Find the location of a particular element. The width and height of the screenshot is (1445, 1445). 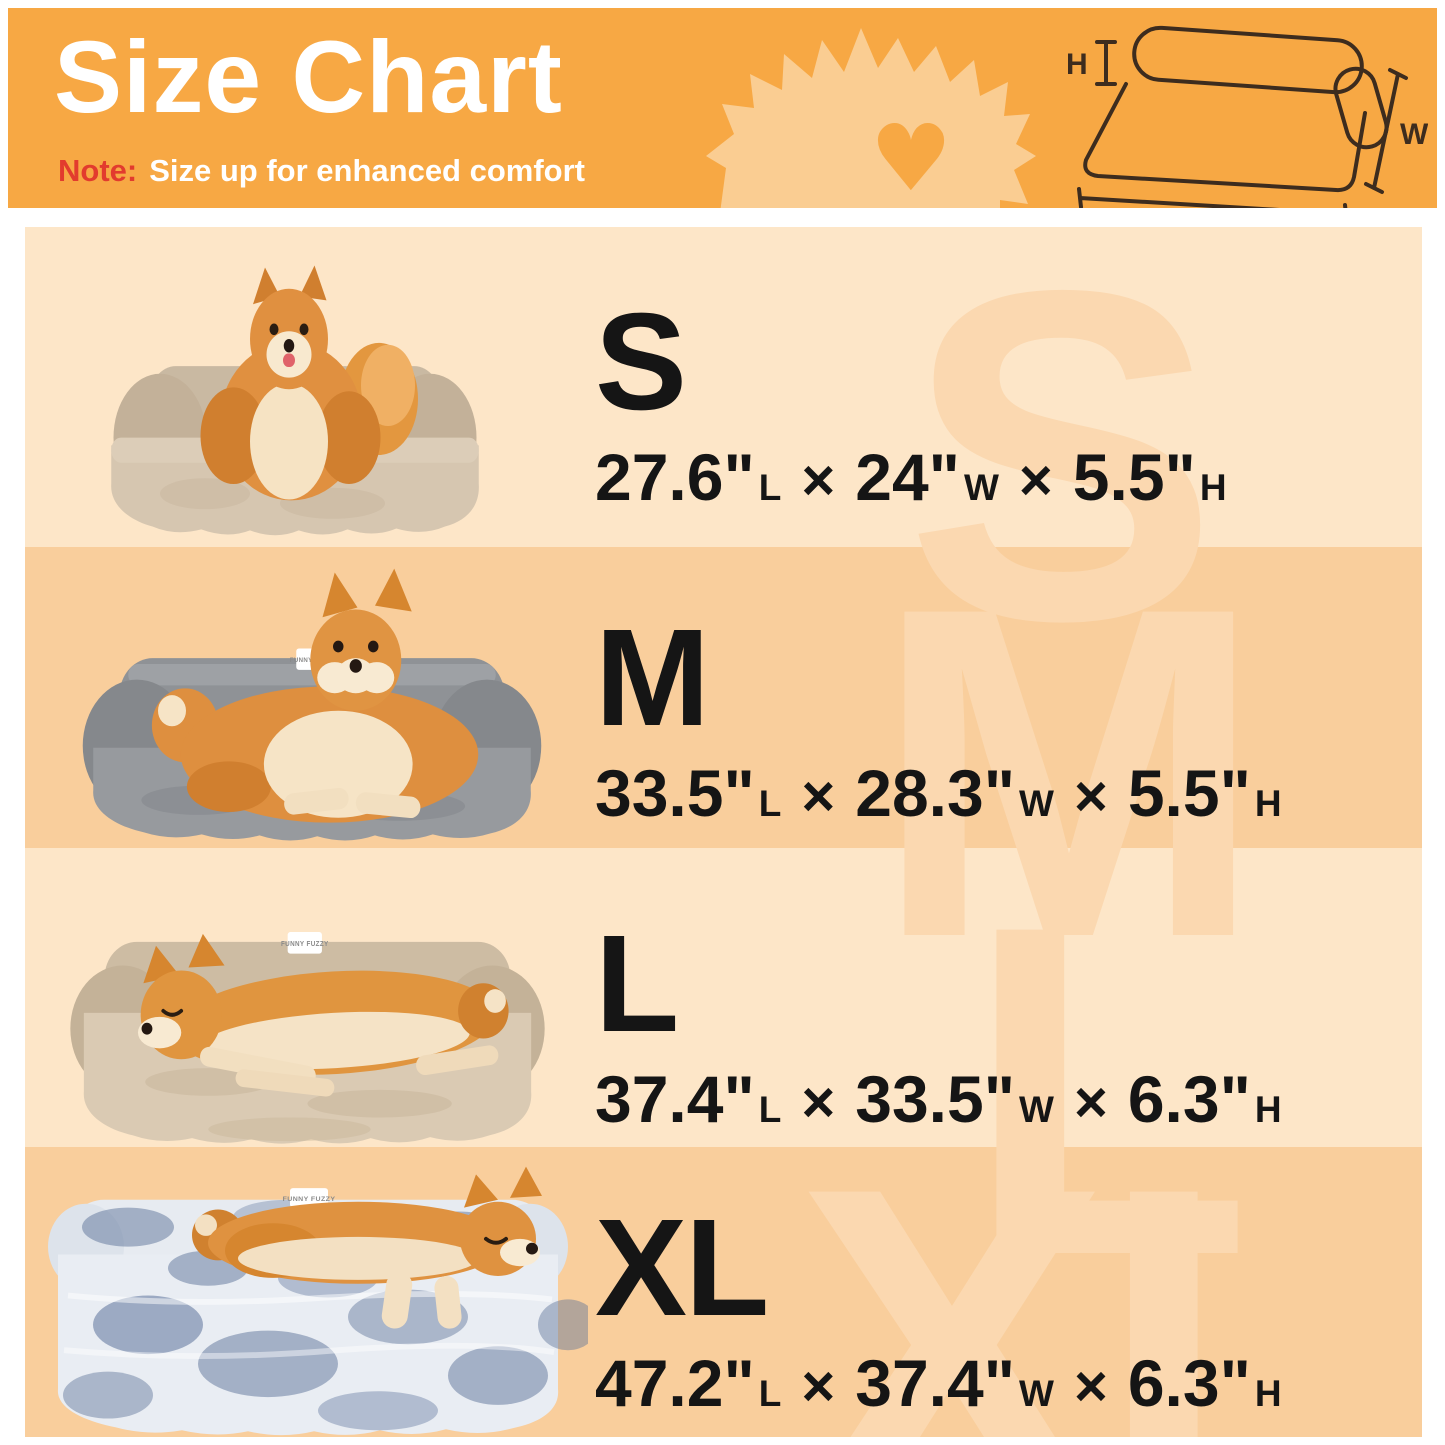

dimensions-l: 37.4 " L × 33.5 " W × 6.3 " H is located at coordinates (938, 1099).